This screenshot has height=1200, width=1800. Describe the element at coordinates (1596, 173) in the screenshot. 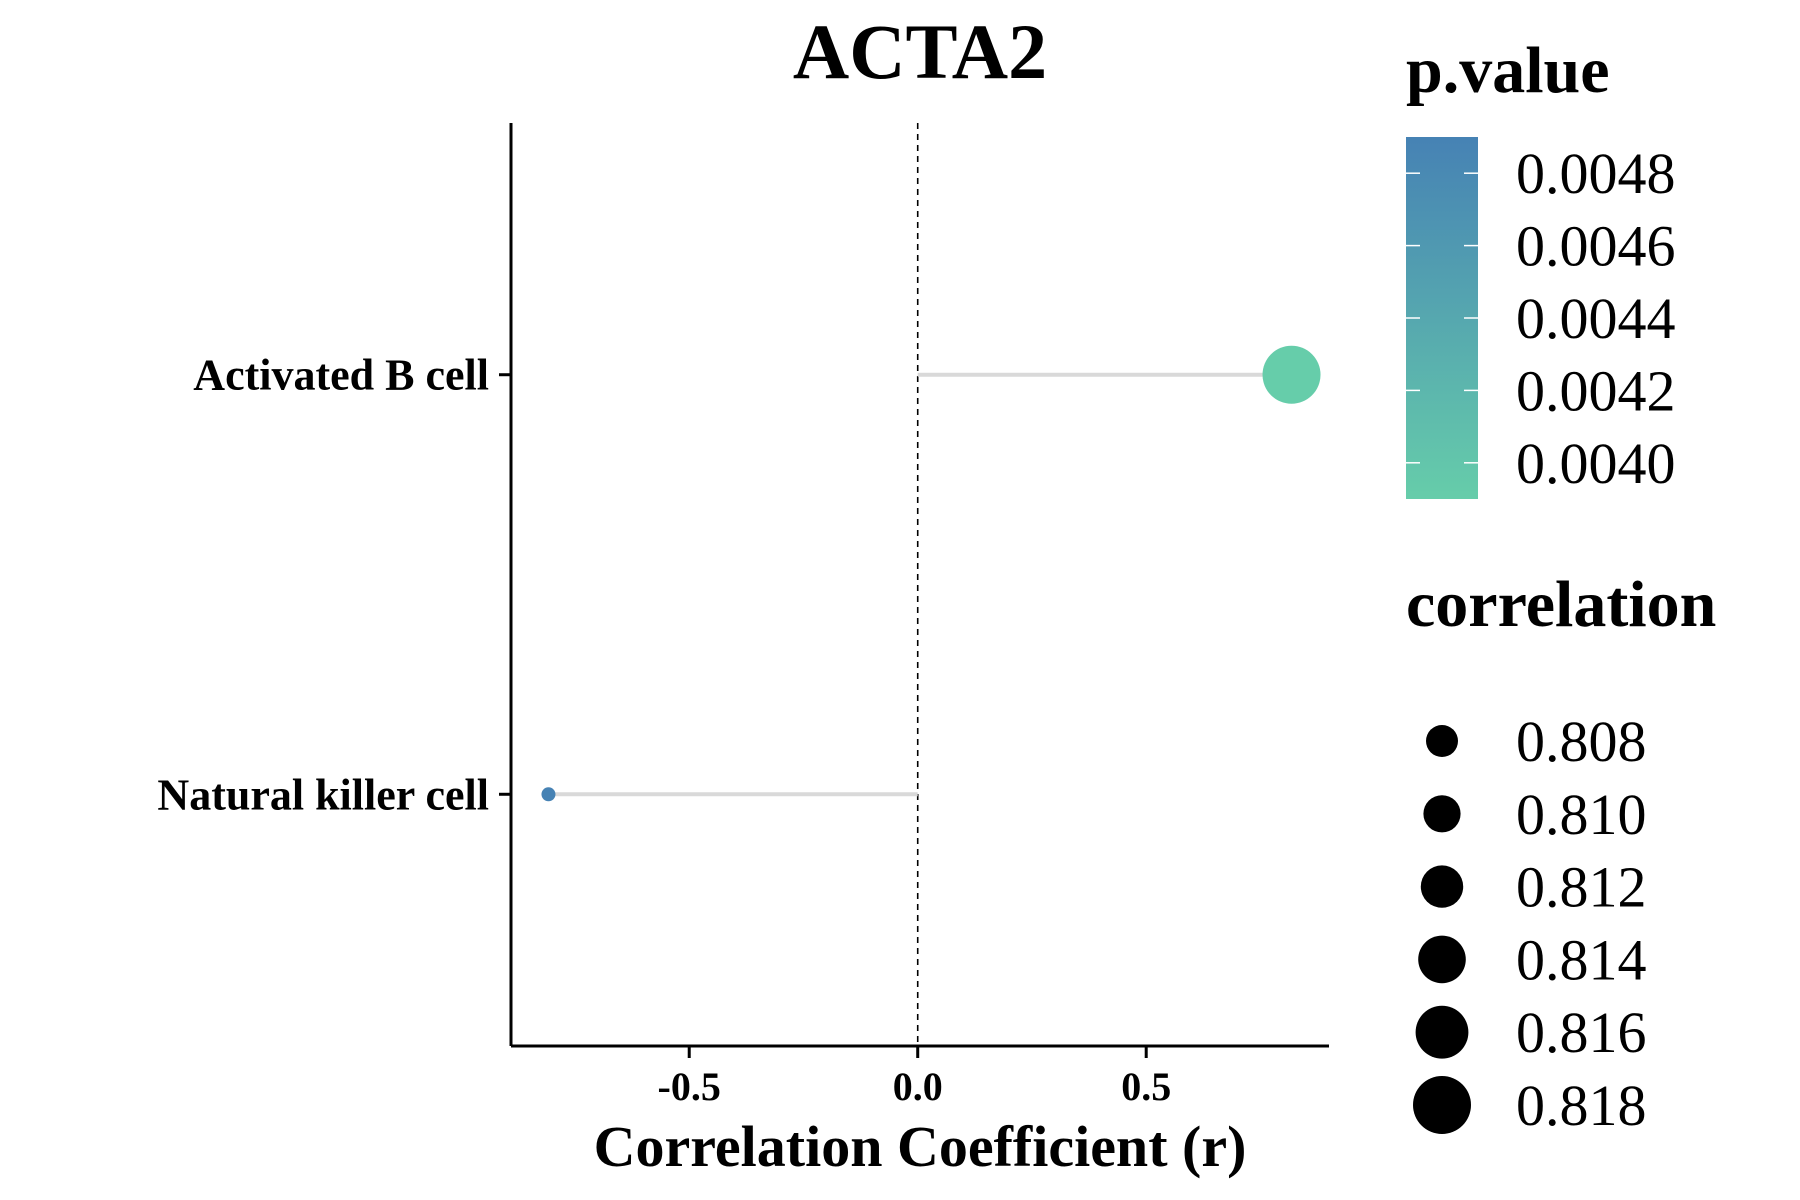

I see `p-value-legend-label: 0.0048` at that location.